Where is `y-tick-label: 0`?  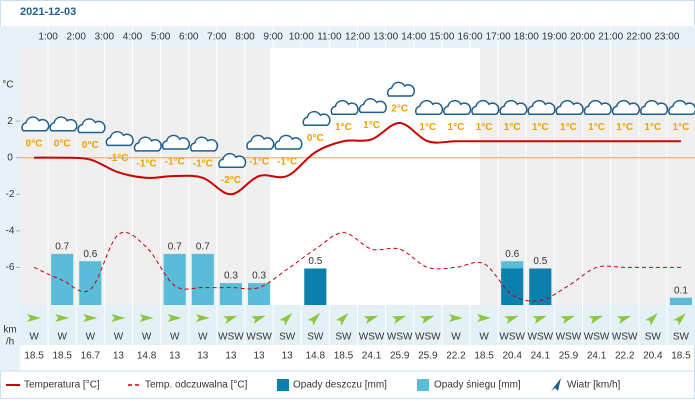
y-tick-label: 0 is located at coordinates (10, 157).